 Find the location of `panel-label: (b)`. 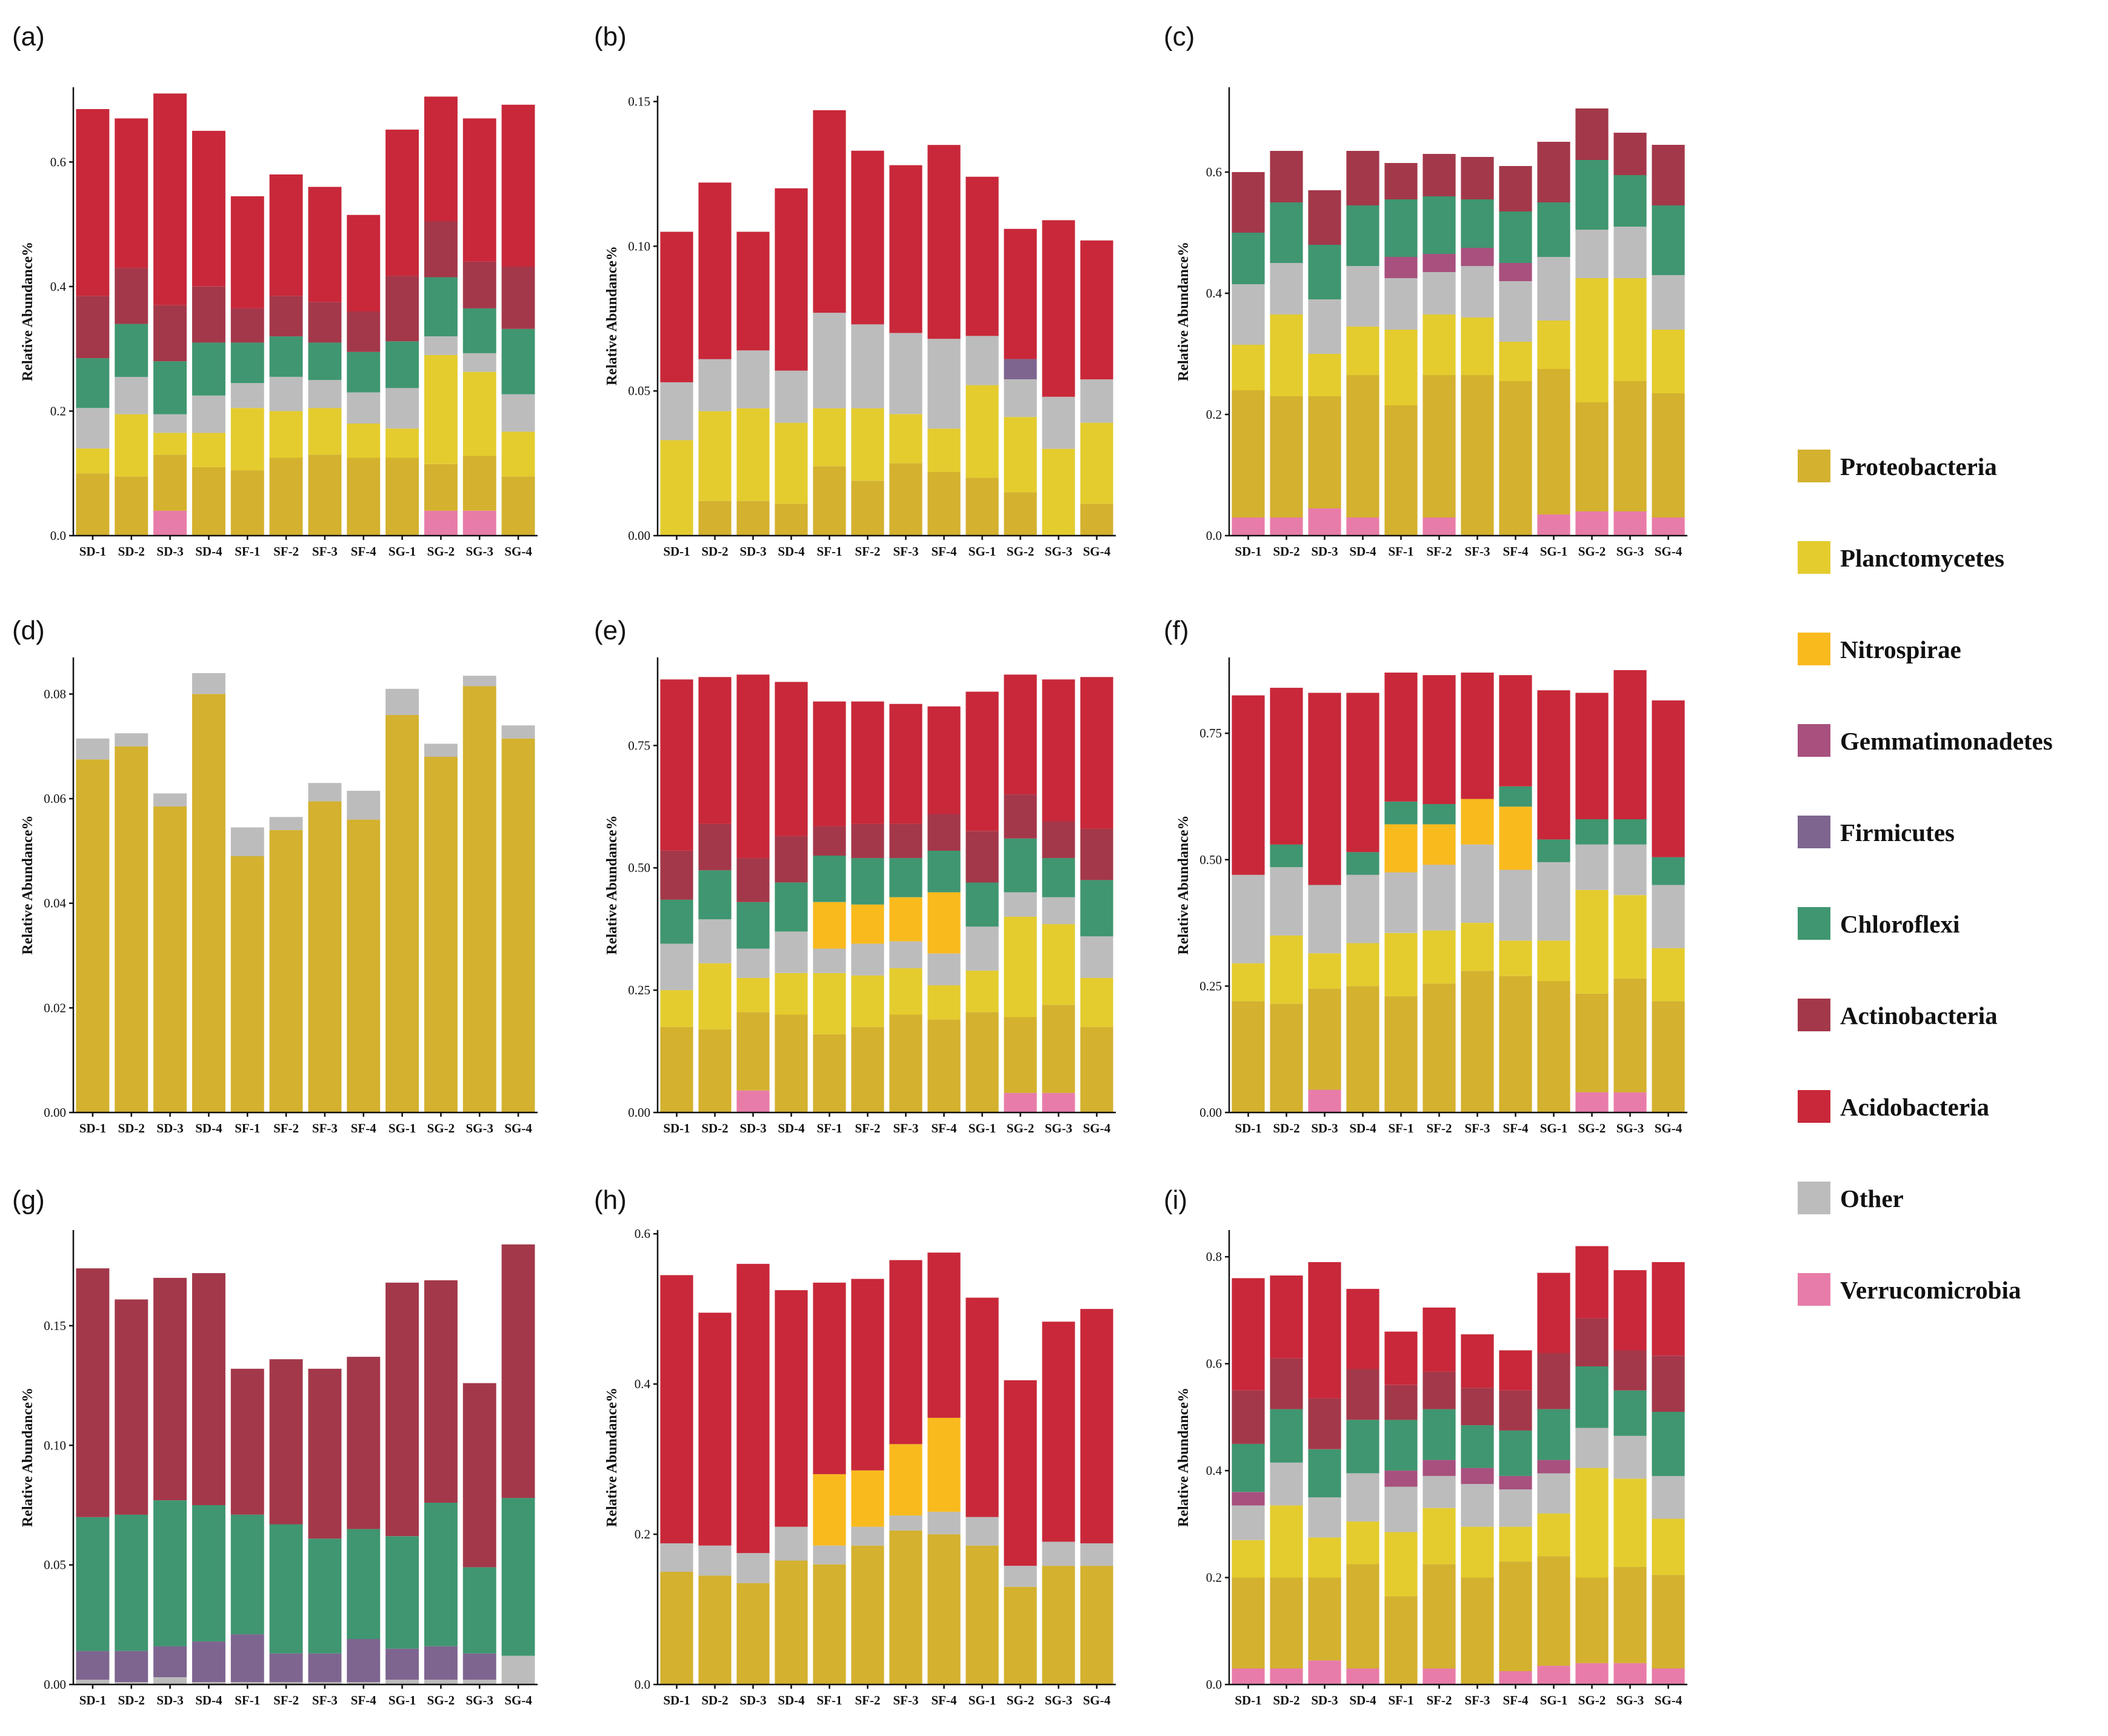

panel-label: (b) is located at coordinates (610, 37).